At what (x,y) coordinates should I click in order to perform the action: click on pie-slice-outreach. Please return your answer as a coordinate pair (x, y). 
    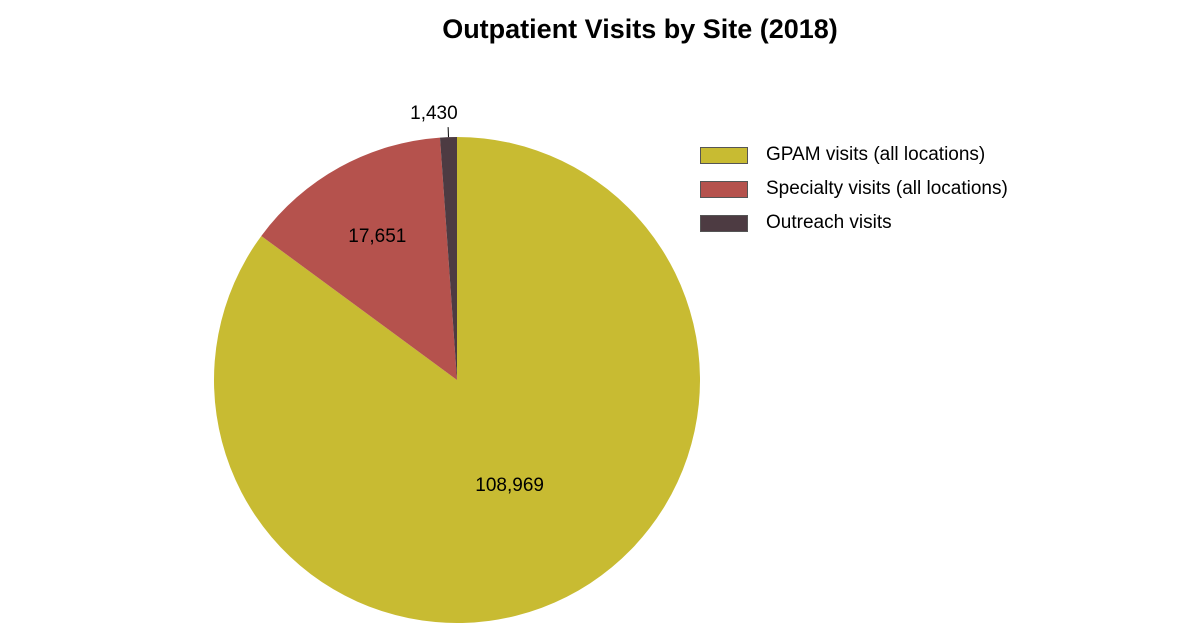
    Looking at the image, I should click on (448, 258).